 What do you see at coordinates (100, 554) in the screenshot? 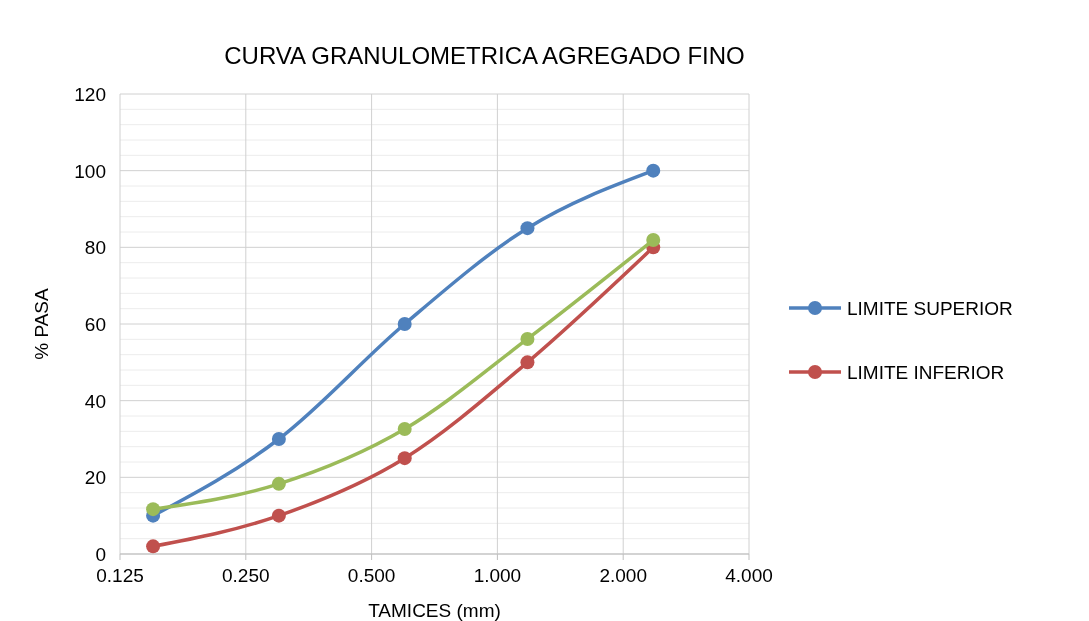
I see `y-tick-label: 0` at bounding box center [100, 554].